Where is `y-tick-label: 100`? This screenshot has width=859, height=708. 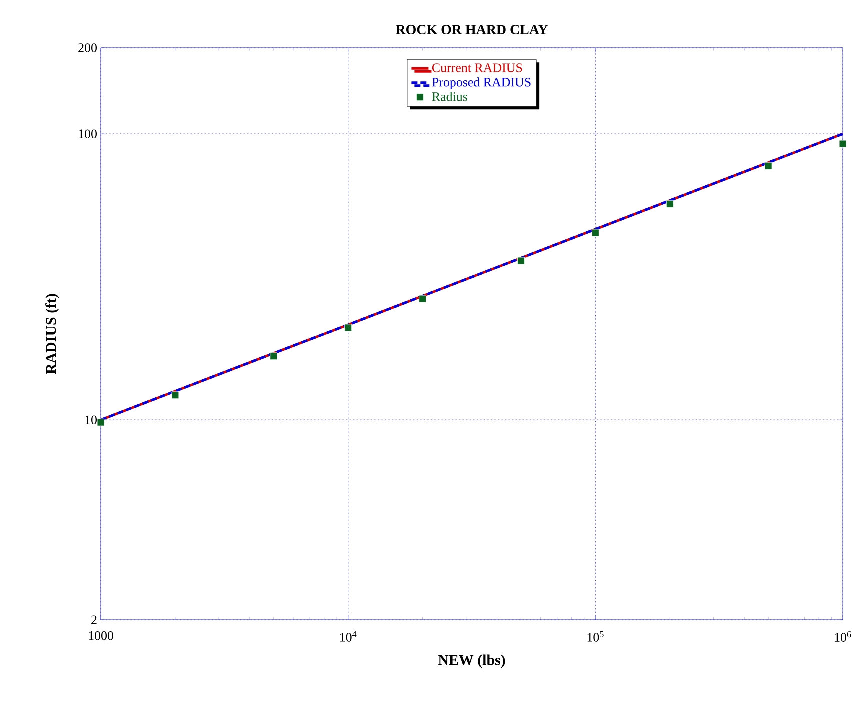 y-tick-label: 100 is located at coordinates (88, 134).